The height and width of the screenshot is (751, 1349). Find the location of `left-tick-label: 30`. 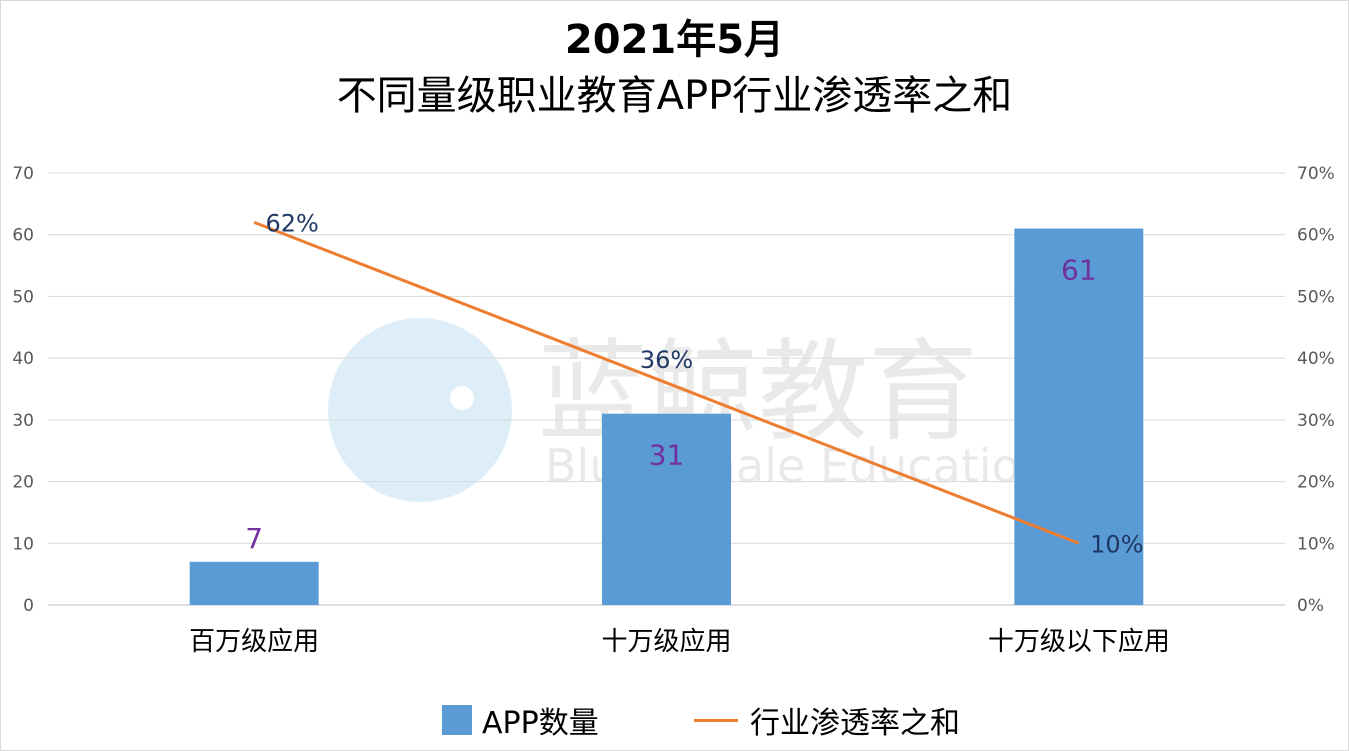

left-tick-label: 30 is located at coordinates (23, 421).